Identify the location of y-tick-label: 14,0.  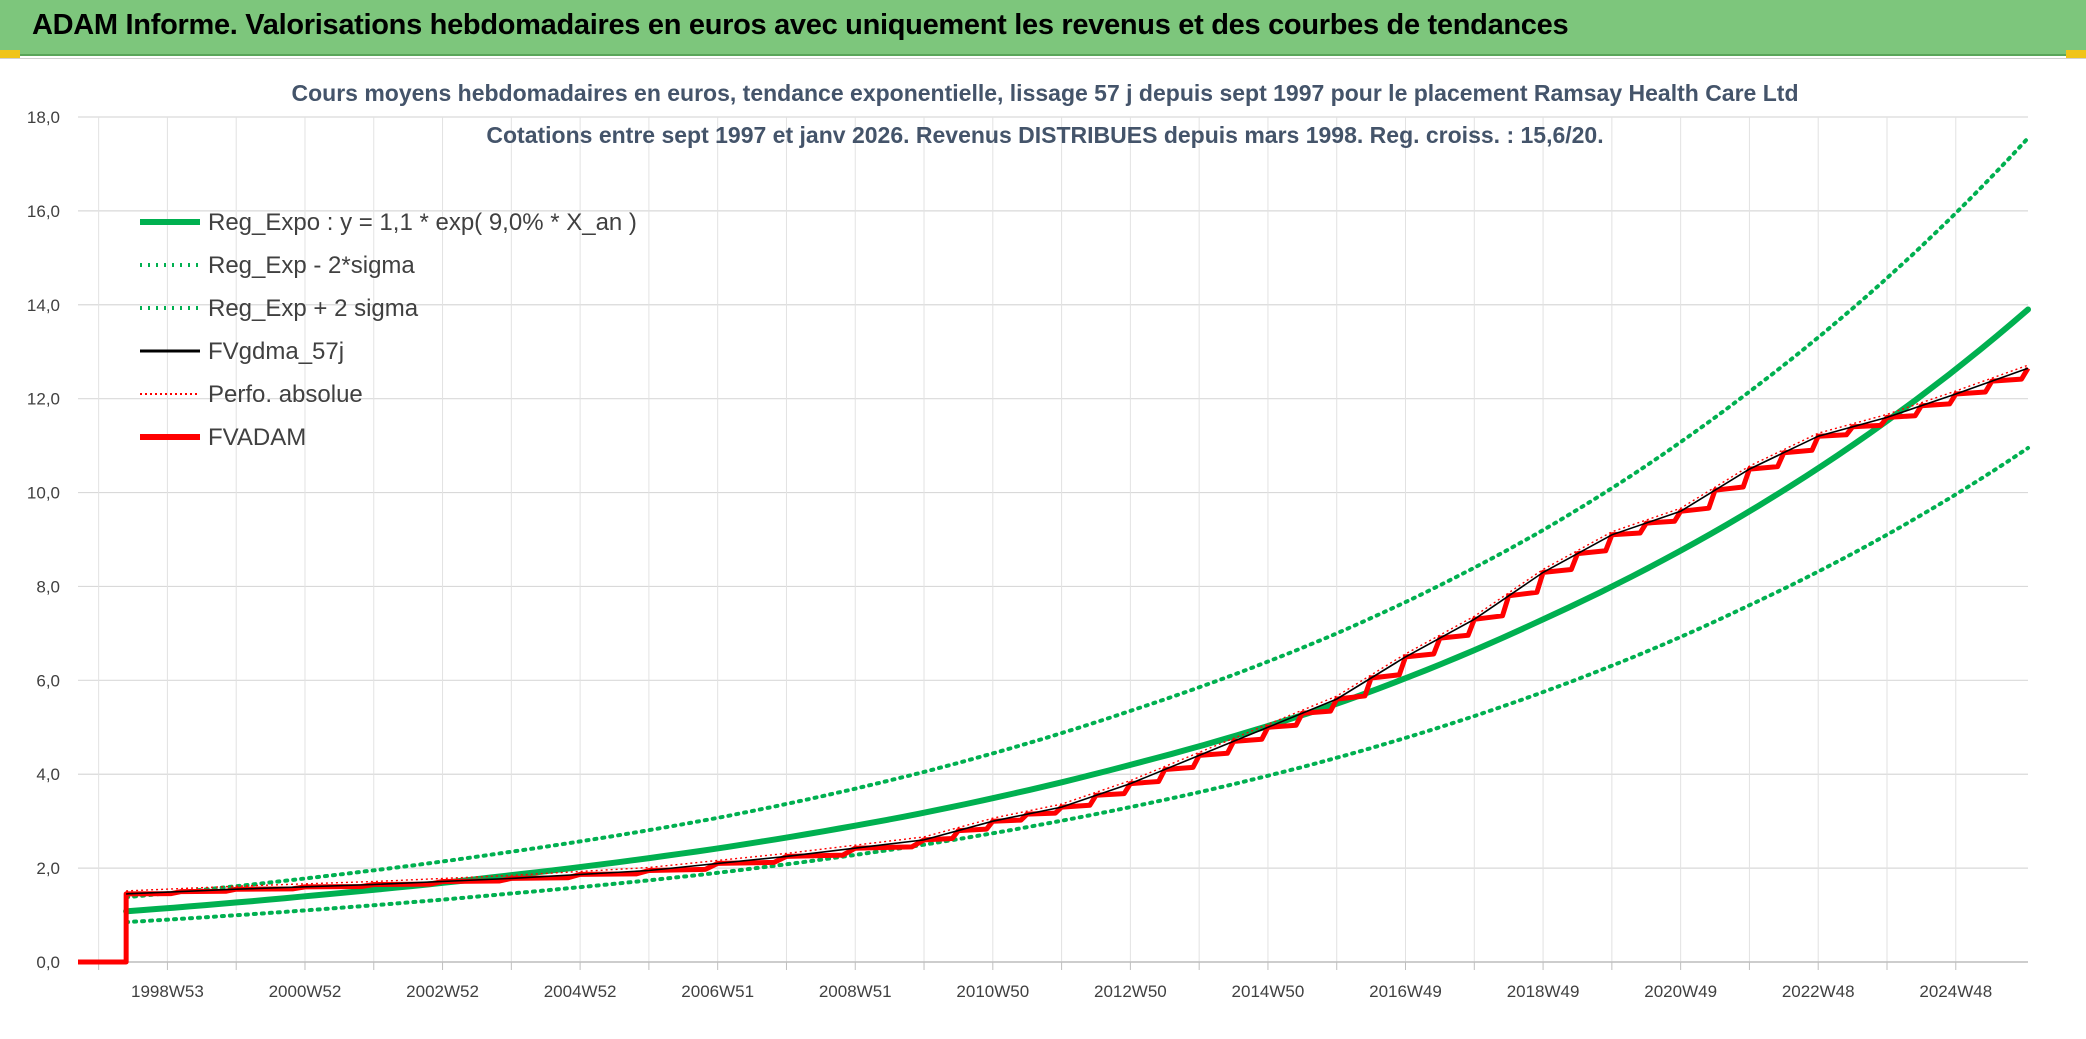
(43, 305).